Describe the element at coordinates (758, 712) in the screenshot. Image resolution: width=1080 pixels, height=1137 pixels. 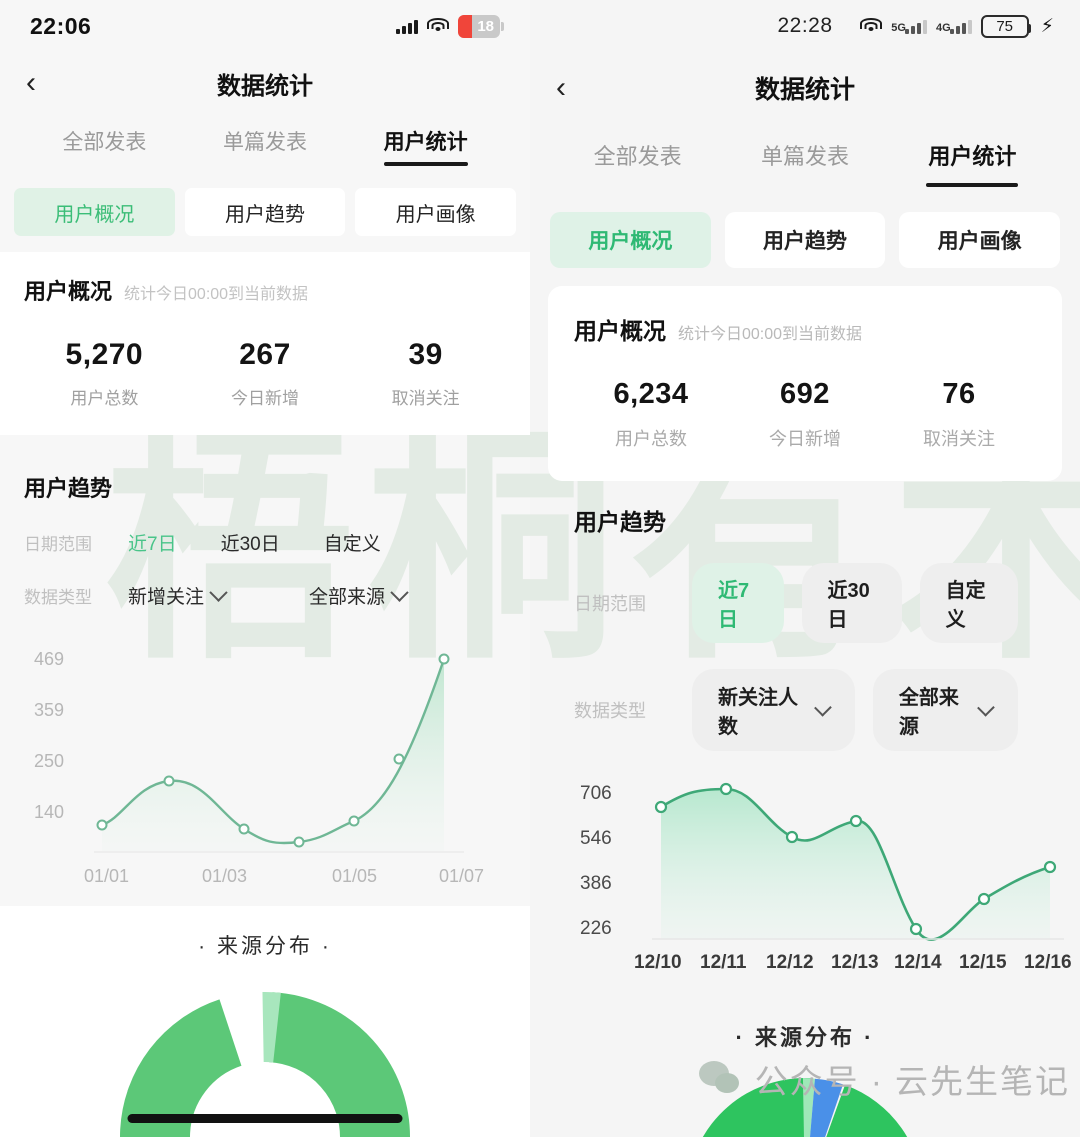
I see `dropdown-value: 新关注人数` at that location.